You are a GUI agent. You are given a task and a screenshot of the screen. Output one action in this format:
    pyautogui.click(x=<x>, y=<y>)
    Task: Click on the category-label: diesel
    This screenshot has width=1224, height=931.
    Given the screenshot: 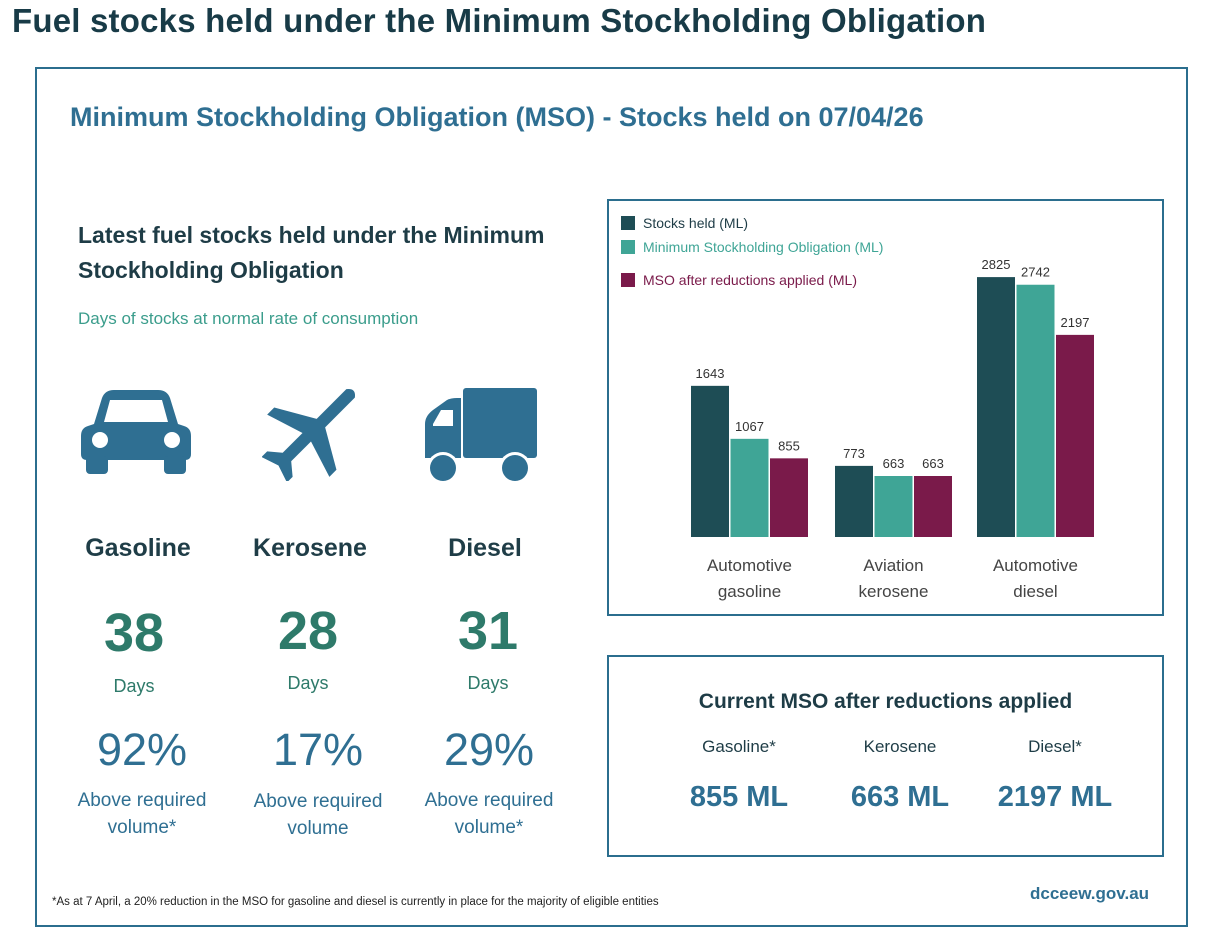 What is the action you would take?
    pyautogui.click(x=1035, y=591)
    